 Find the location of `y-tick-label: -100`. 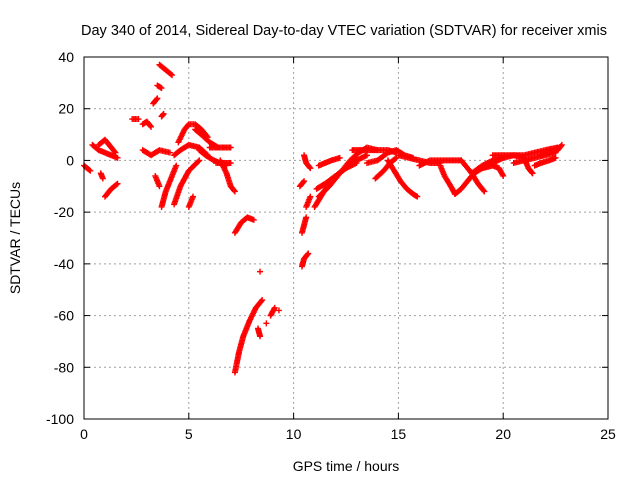

y-tick-label: -100 is located at coordinates (60, 419).